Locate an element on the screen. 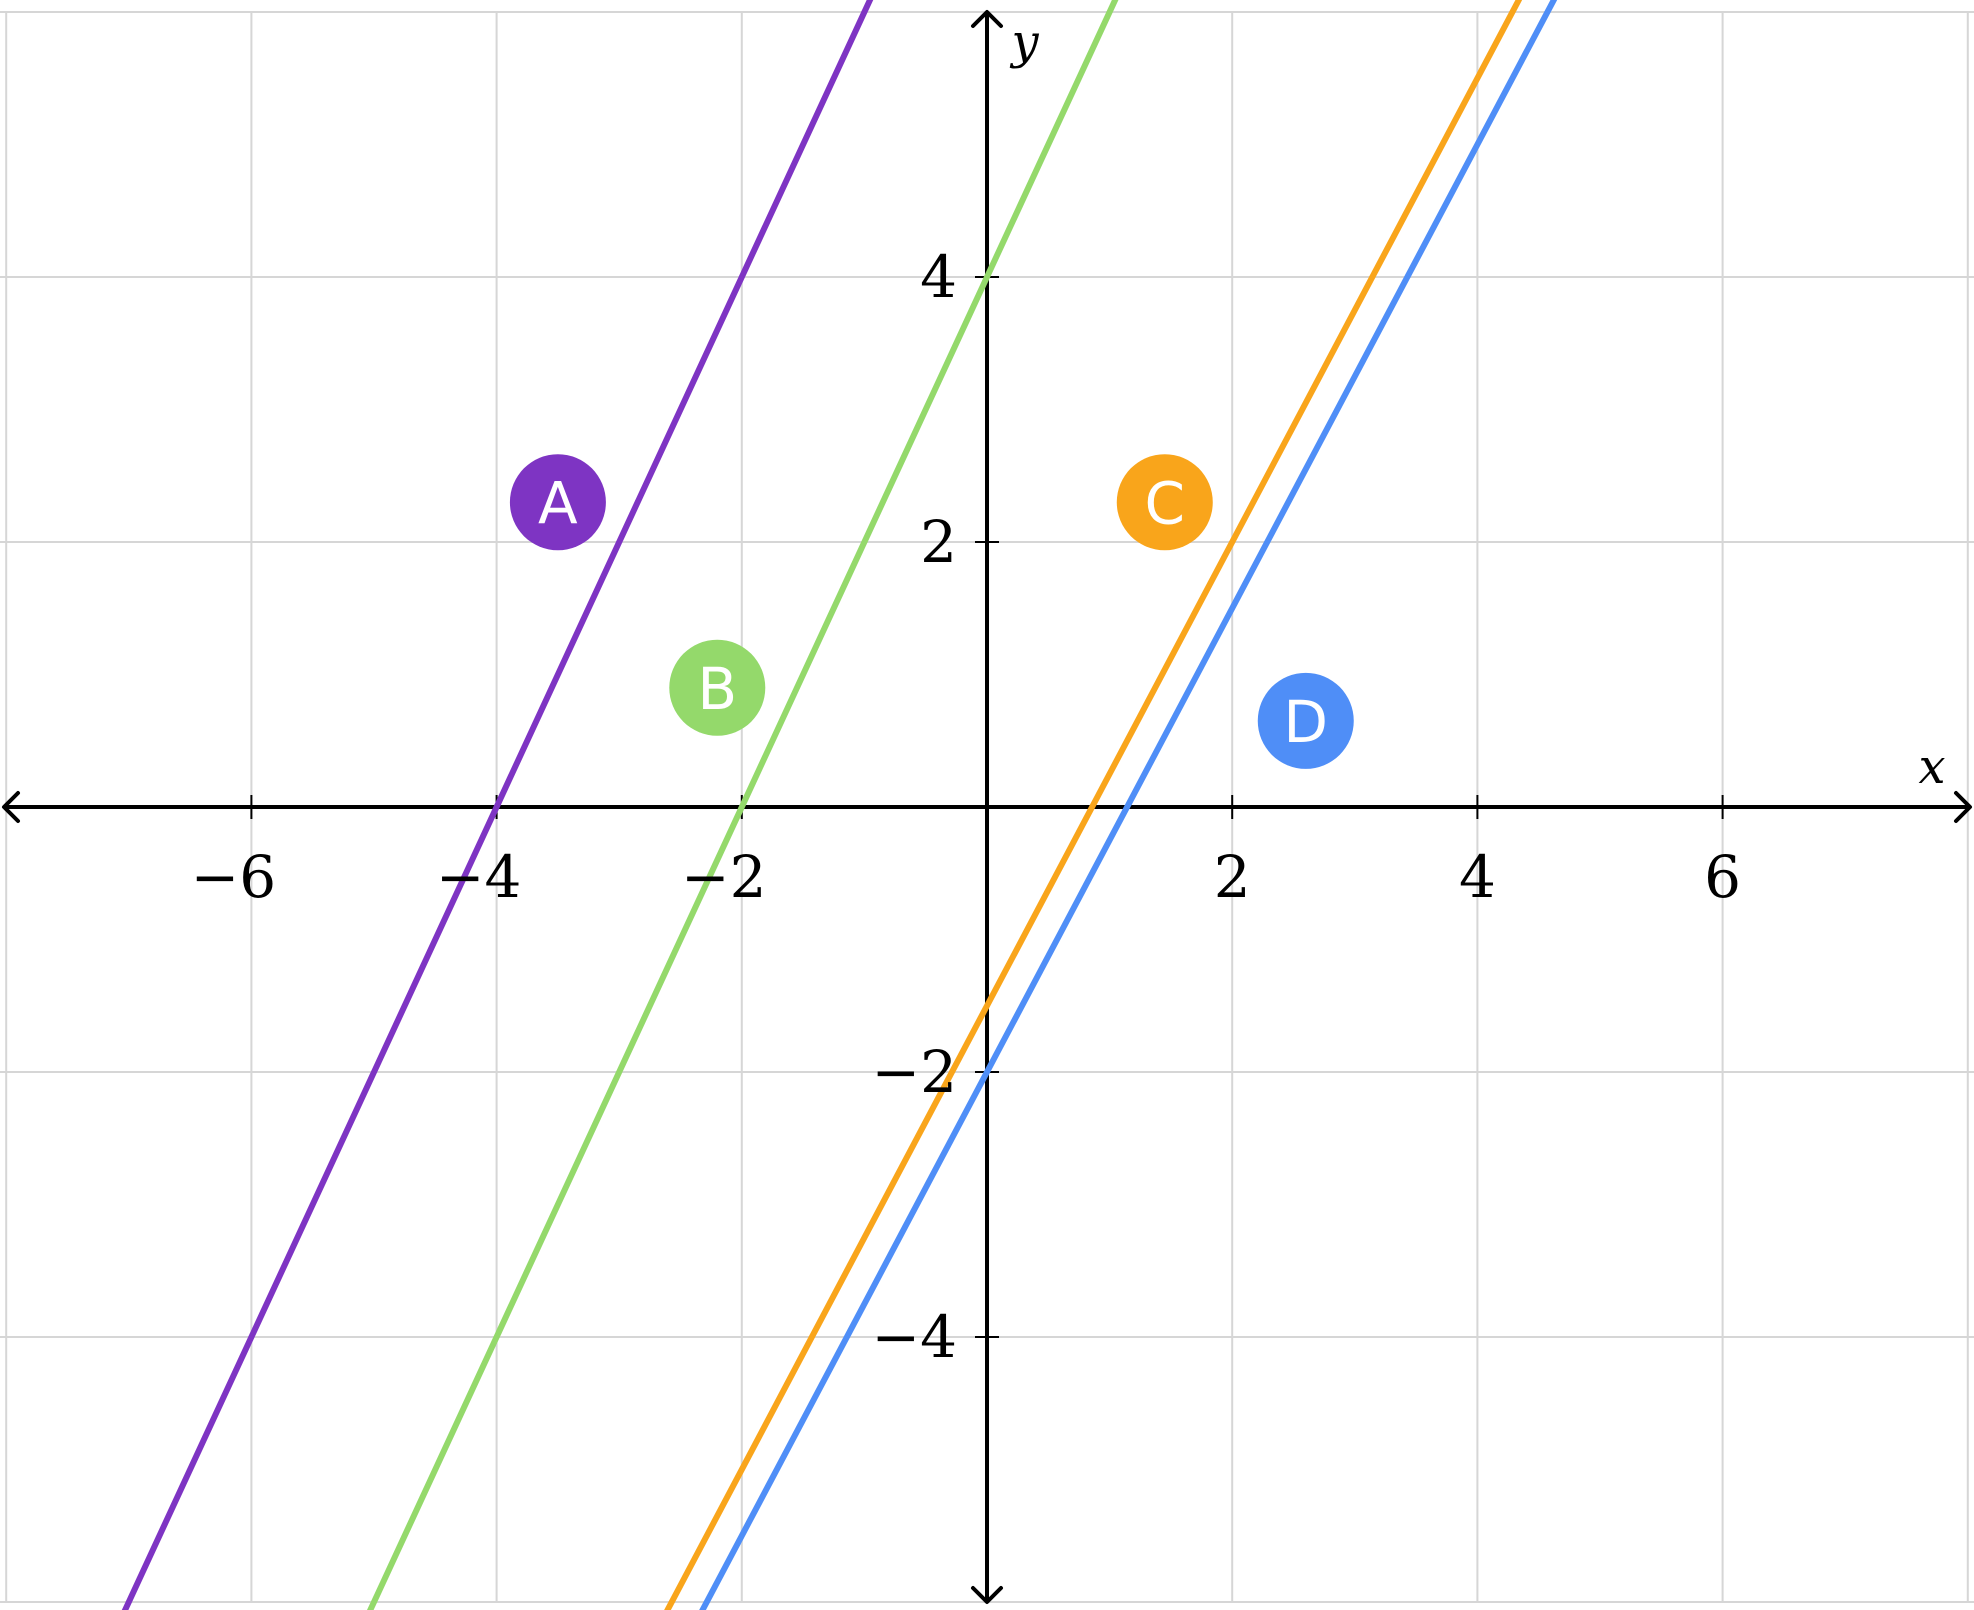  y-axis-arrow-up is located at coordinates (987, 19).